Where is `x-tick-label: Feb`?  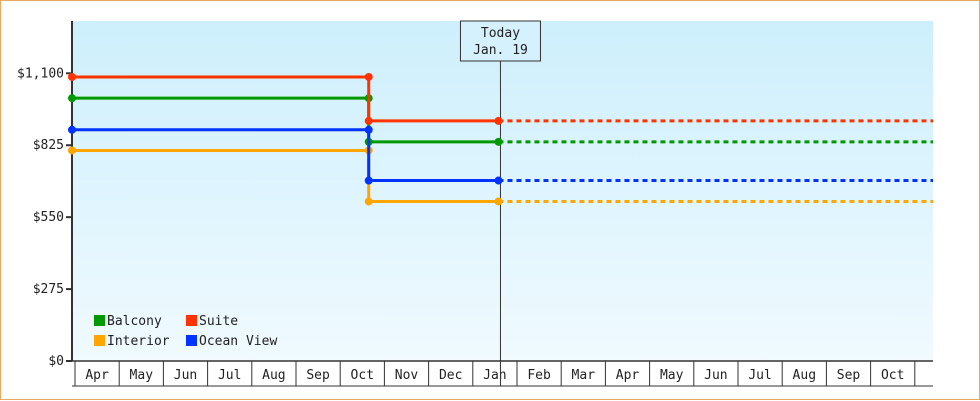 x-tick-label: Feb is located at coordinates (539, 375).